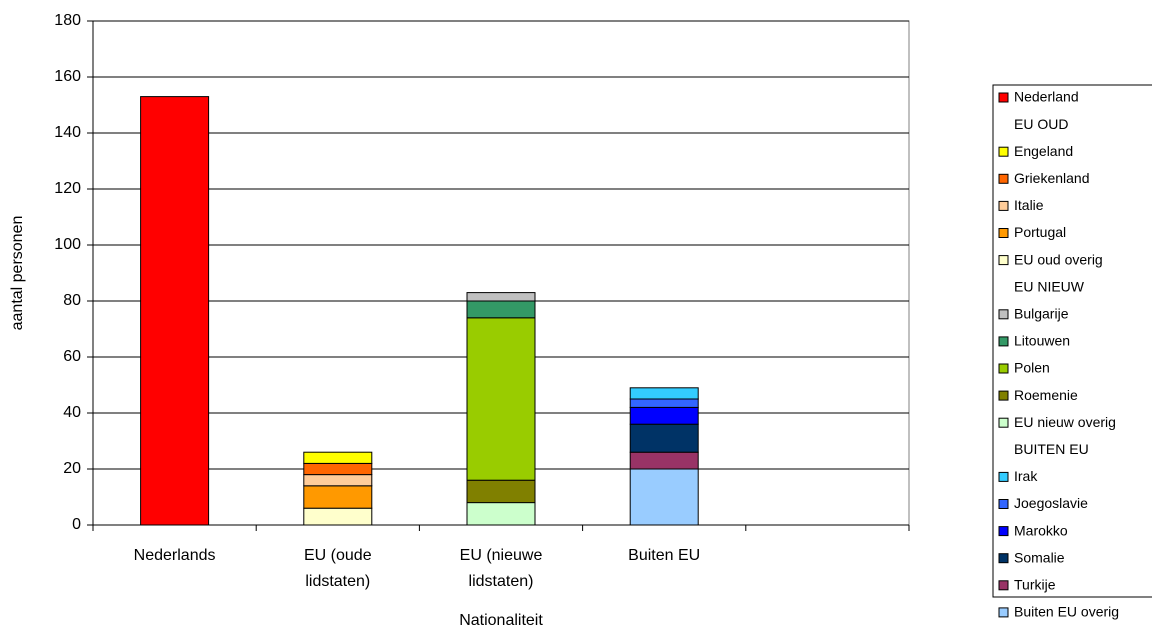  I want to click on x-tick-label: Nederlands, so click(174, 555).